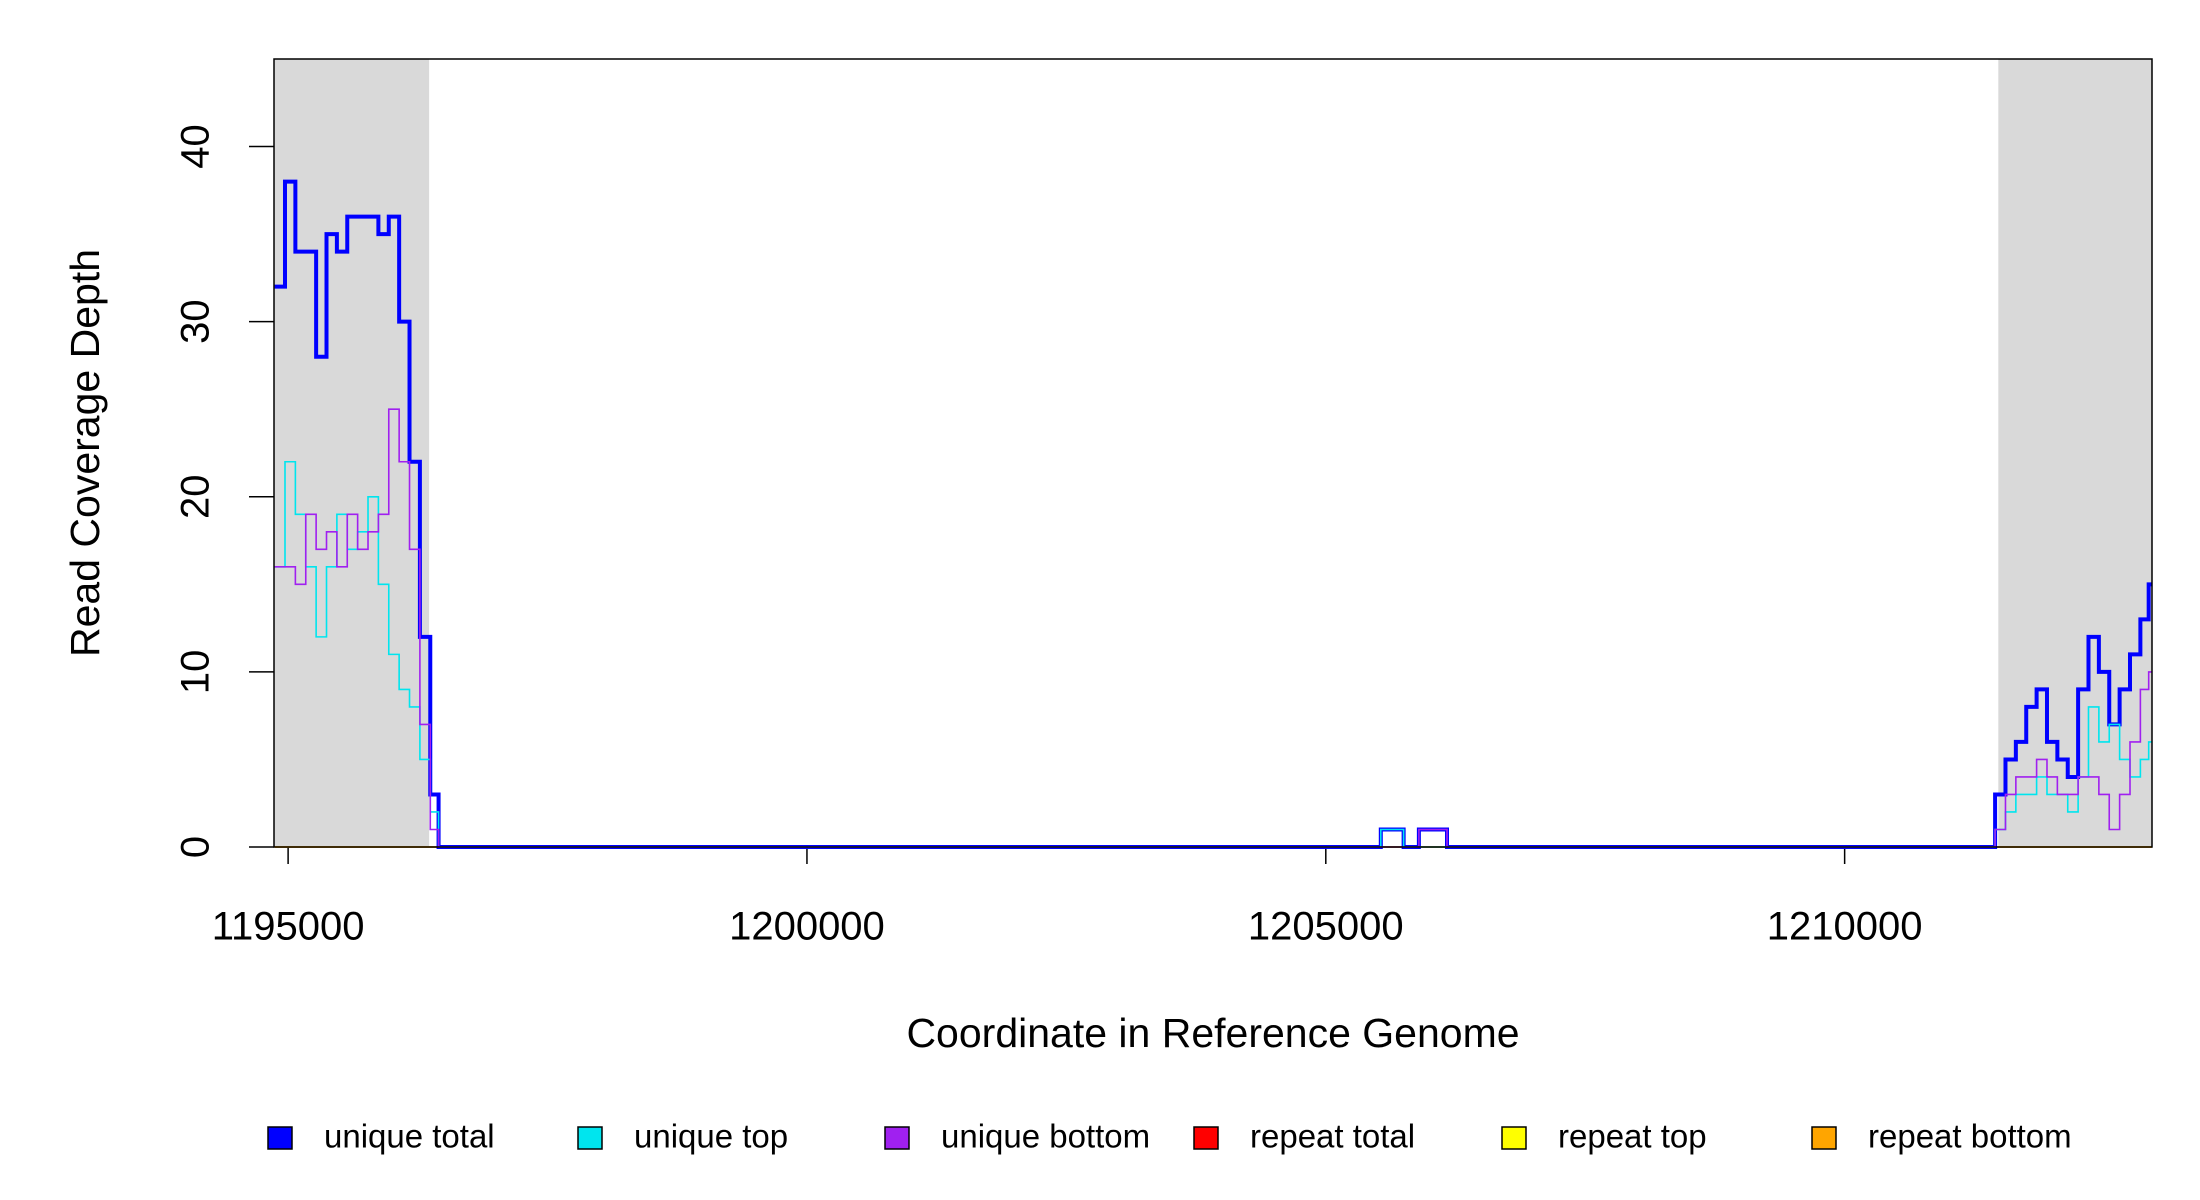 Image resolution: width=2200 pixels, height=1200 pixels. I want to click on x-tick-label: 1205000, so click(1326, 927).